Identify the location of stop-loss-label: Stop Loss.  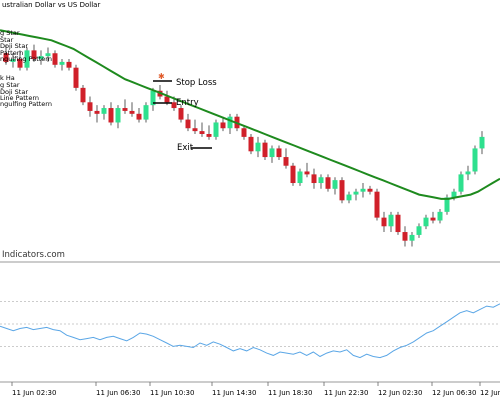
(196, 83).